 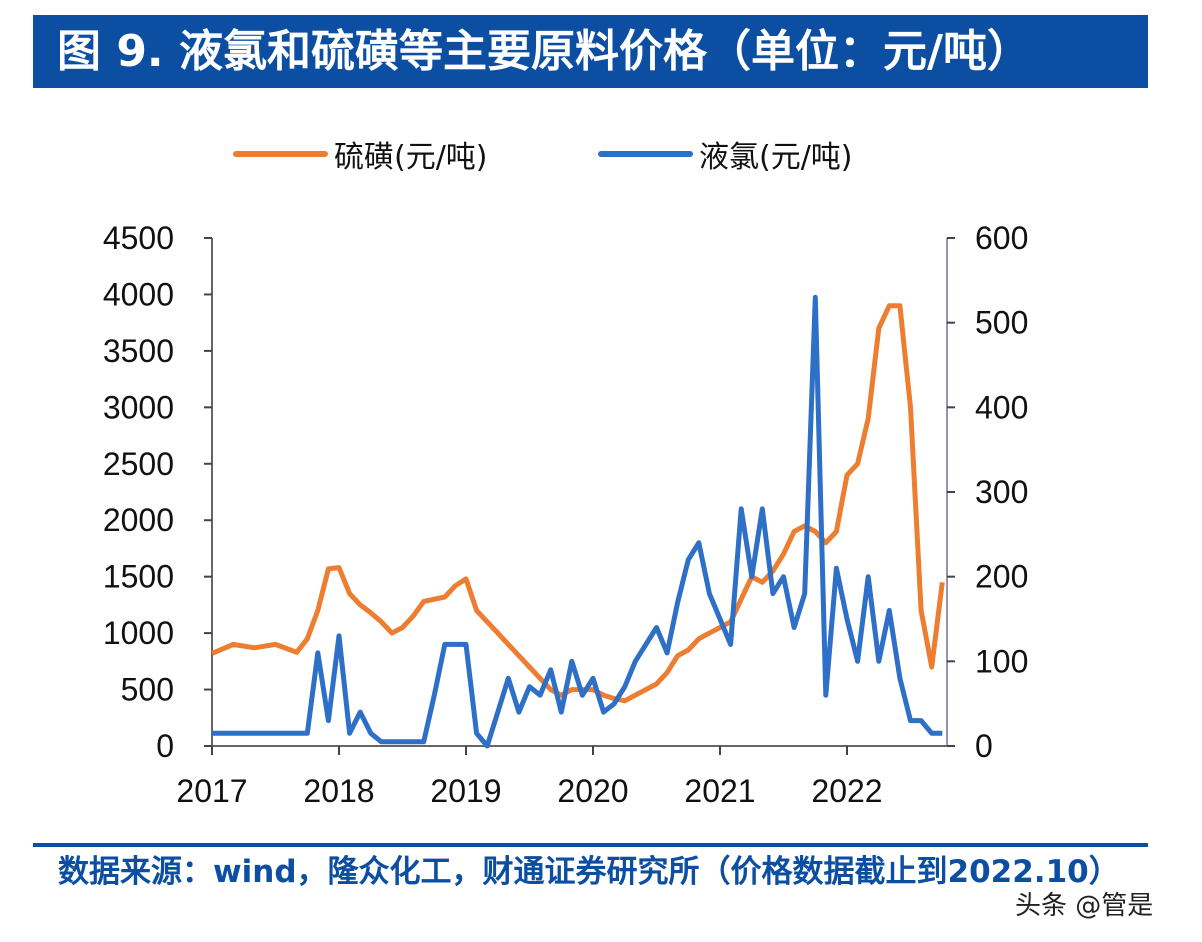 What do you see at coordinates (1001, 323) in the screenshot?
I see `right-tick-label: 500` at bounding box center [1001, 323].